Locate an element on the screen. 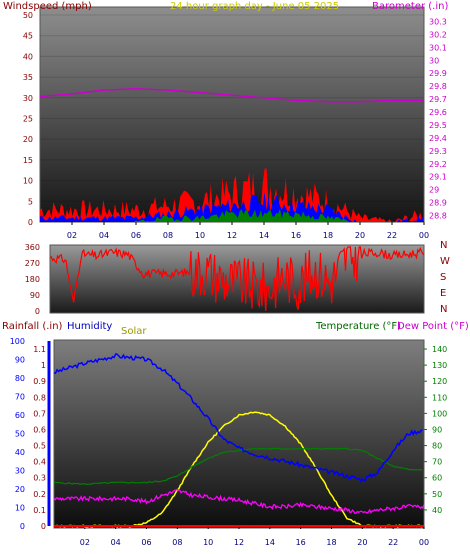  windspeed-tick: 10 is located at coordinates (28, 181).